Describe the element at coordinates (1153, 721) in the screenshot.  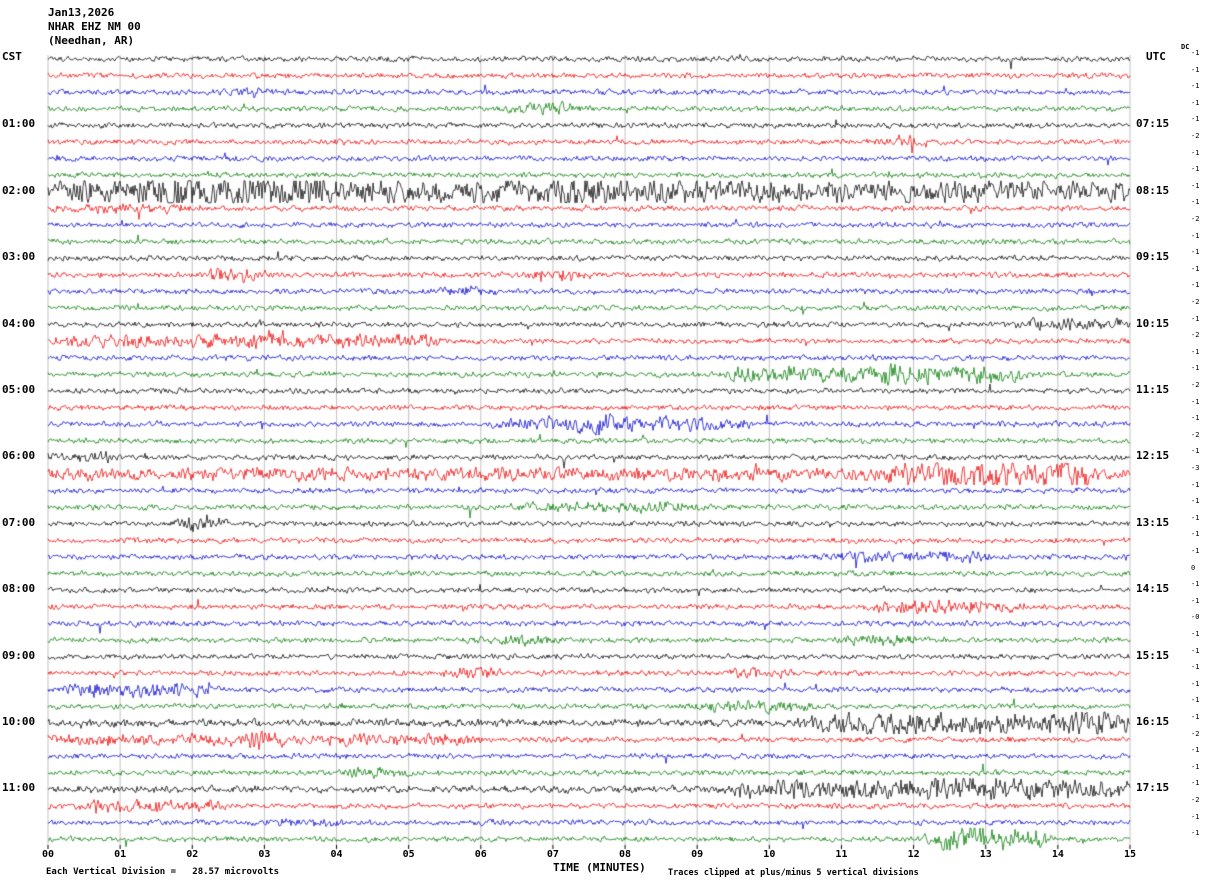
I see `utc-time-label: 16:15` at that location.